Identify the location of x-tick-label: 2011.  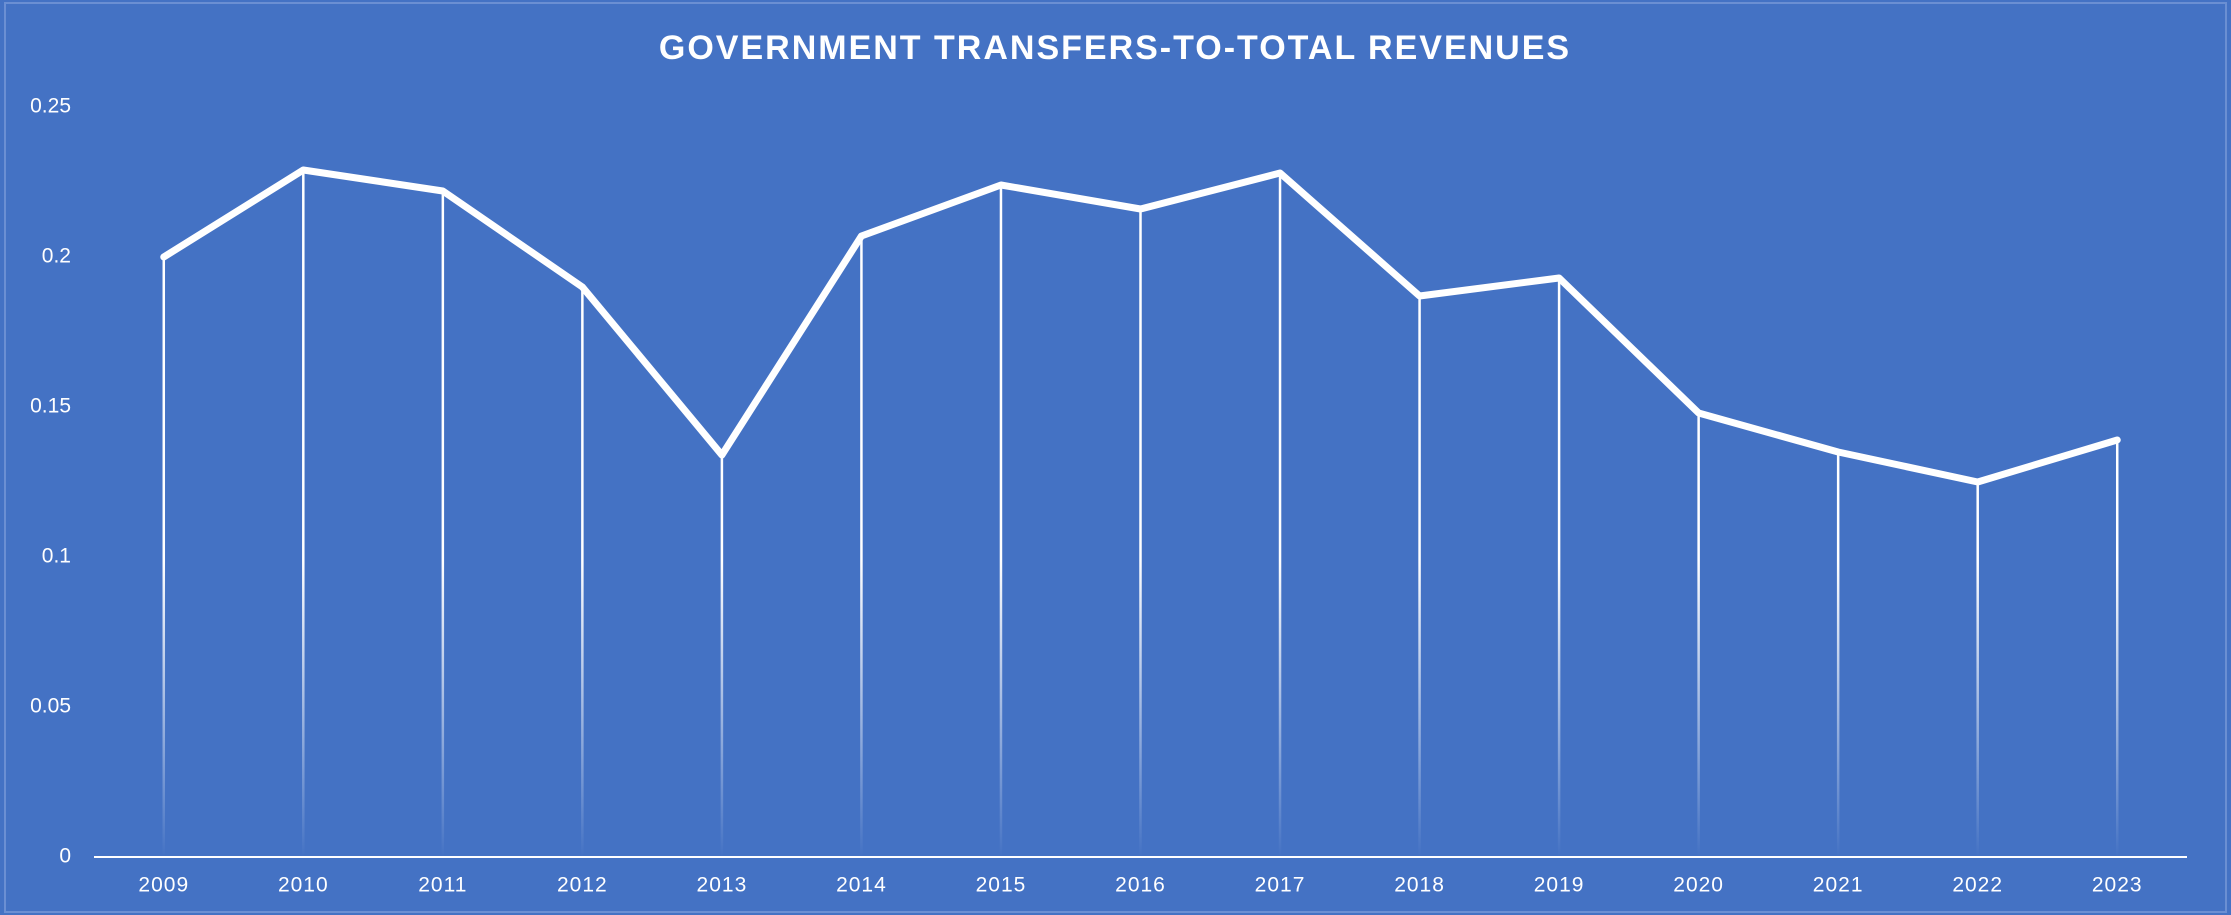
(442, 885).